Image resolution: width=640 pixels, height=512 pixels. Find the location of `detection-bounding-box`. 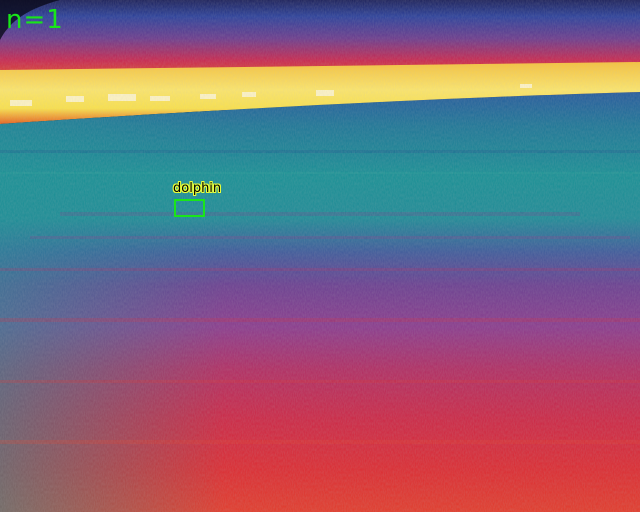

detection-bounding-box is located at coordinates (189, 208).